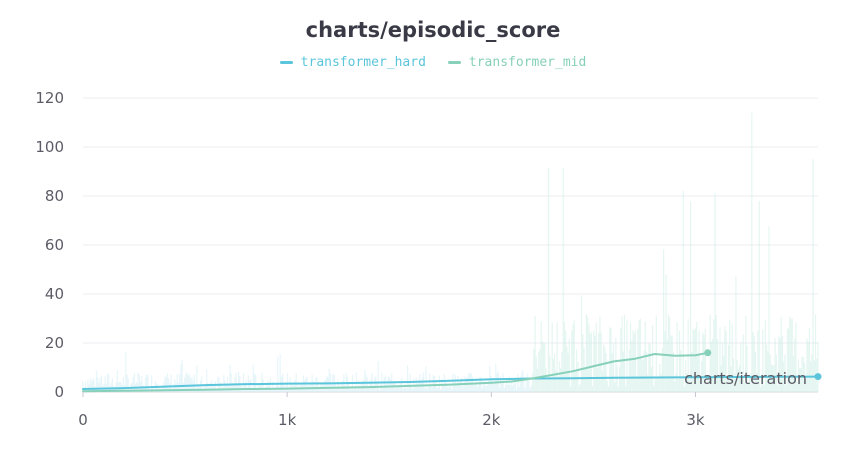 The image size is (866, 455). What do you see at coordinates (49, 147) in the screenshot?
I see `y-tick-label: 100` at bounding box center [49, 147].